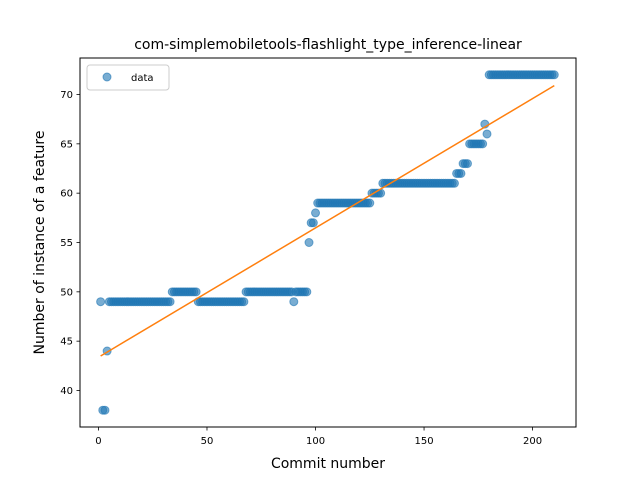 The image size is (640, 480). Describe the element at coordinates (66, 194) in the screenshot. I see `y-tick-label: 60` at that location.